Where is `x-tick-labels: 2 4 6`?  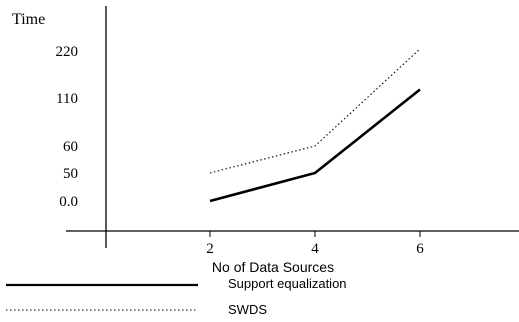
x-tick-labels: 2 4 6 is located at coordinates (315, 244).